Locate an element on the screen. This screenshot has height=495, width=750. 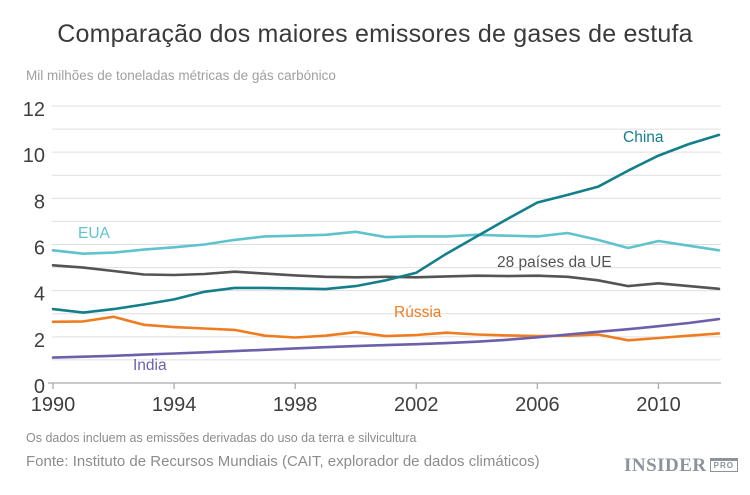
y-tick-label: 10 is located at coordinates (34, 156).